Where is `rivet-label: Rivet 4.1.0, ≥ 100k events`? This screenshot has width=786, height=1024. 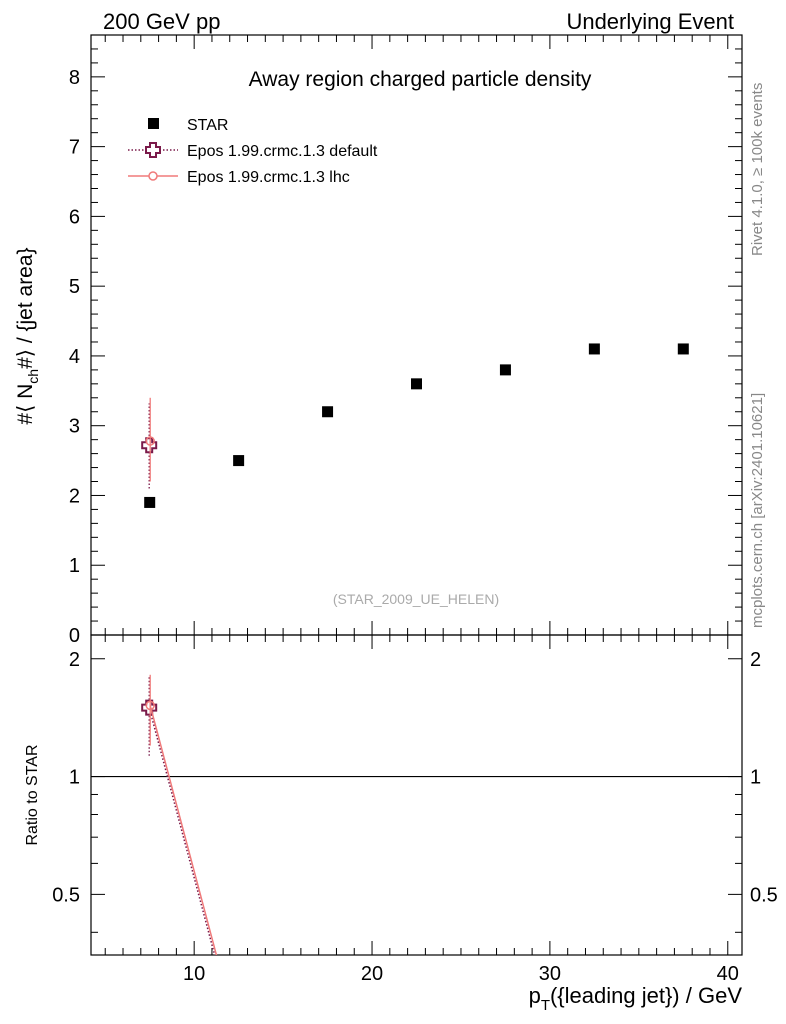 rivet-label: Rivet 4.1.0, ≥ 100k events is located at coordinates (757, 169).